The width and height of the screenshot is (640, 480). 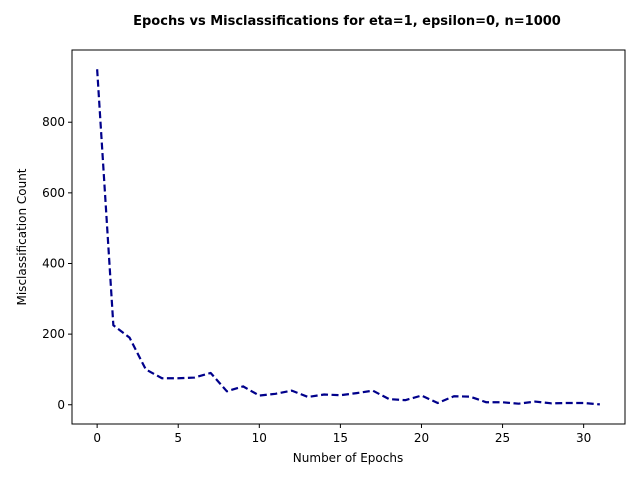 What do you see at coordinates (583, 438) in the screenshot?
I see `x-tick-label: 30` at bounding box center [583, 438].